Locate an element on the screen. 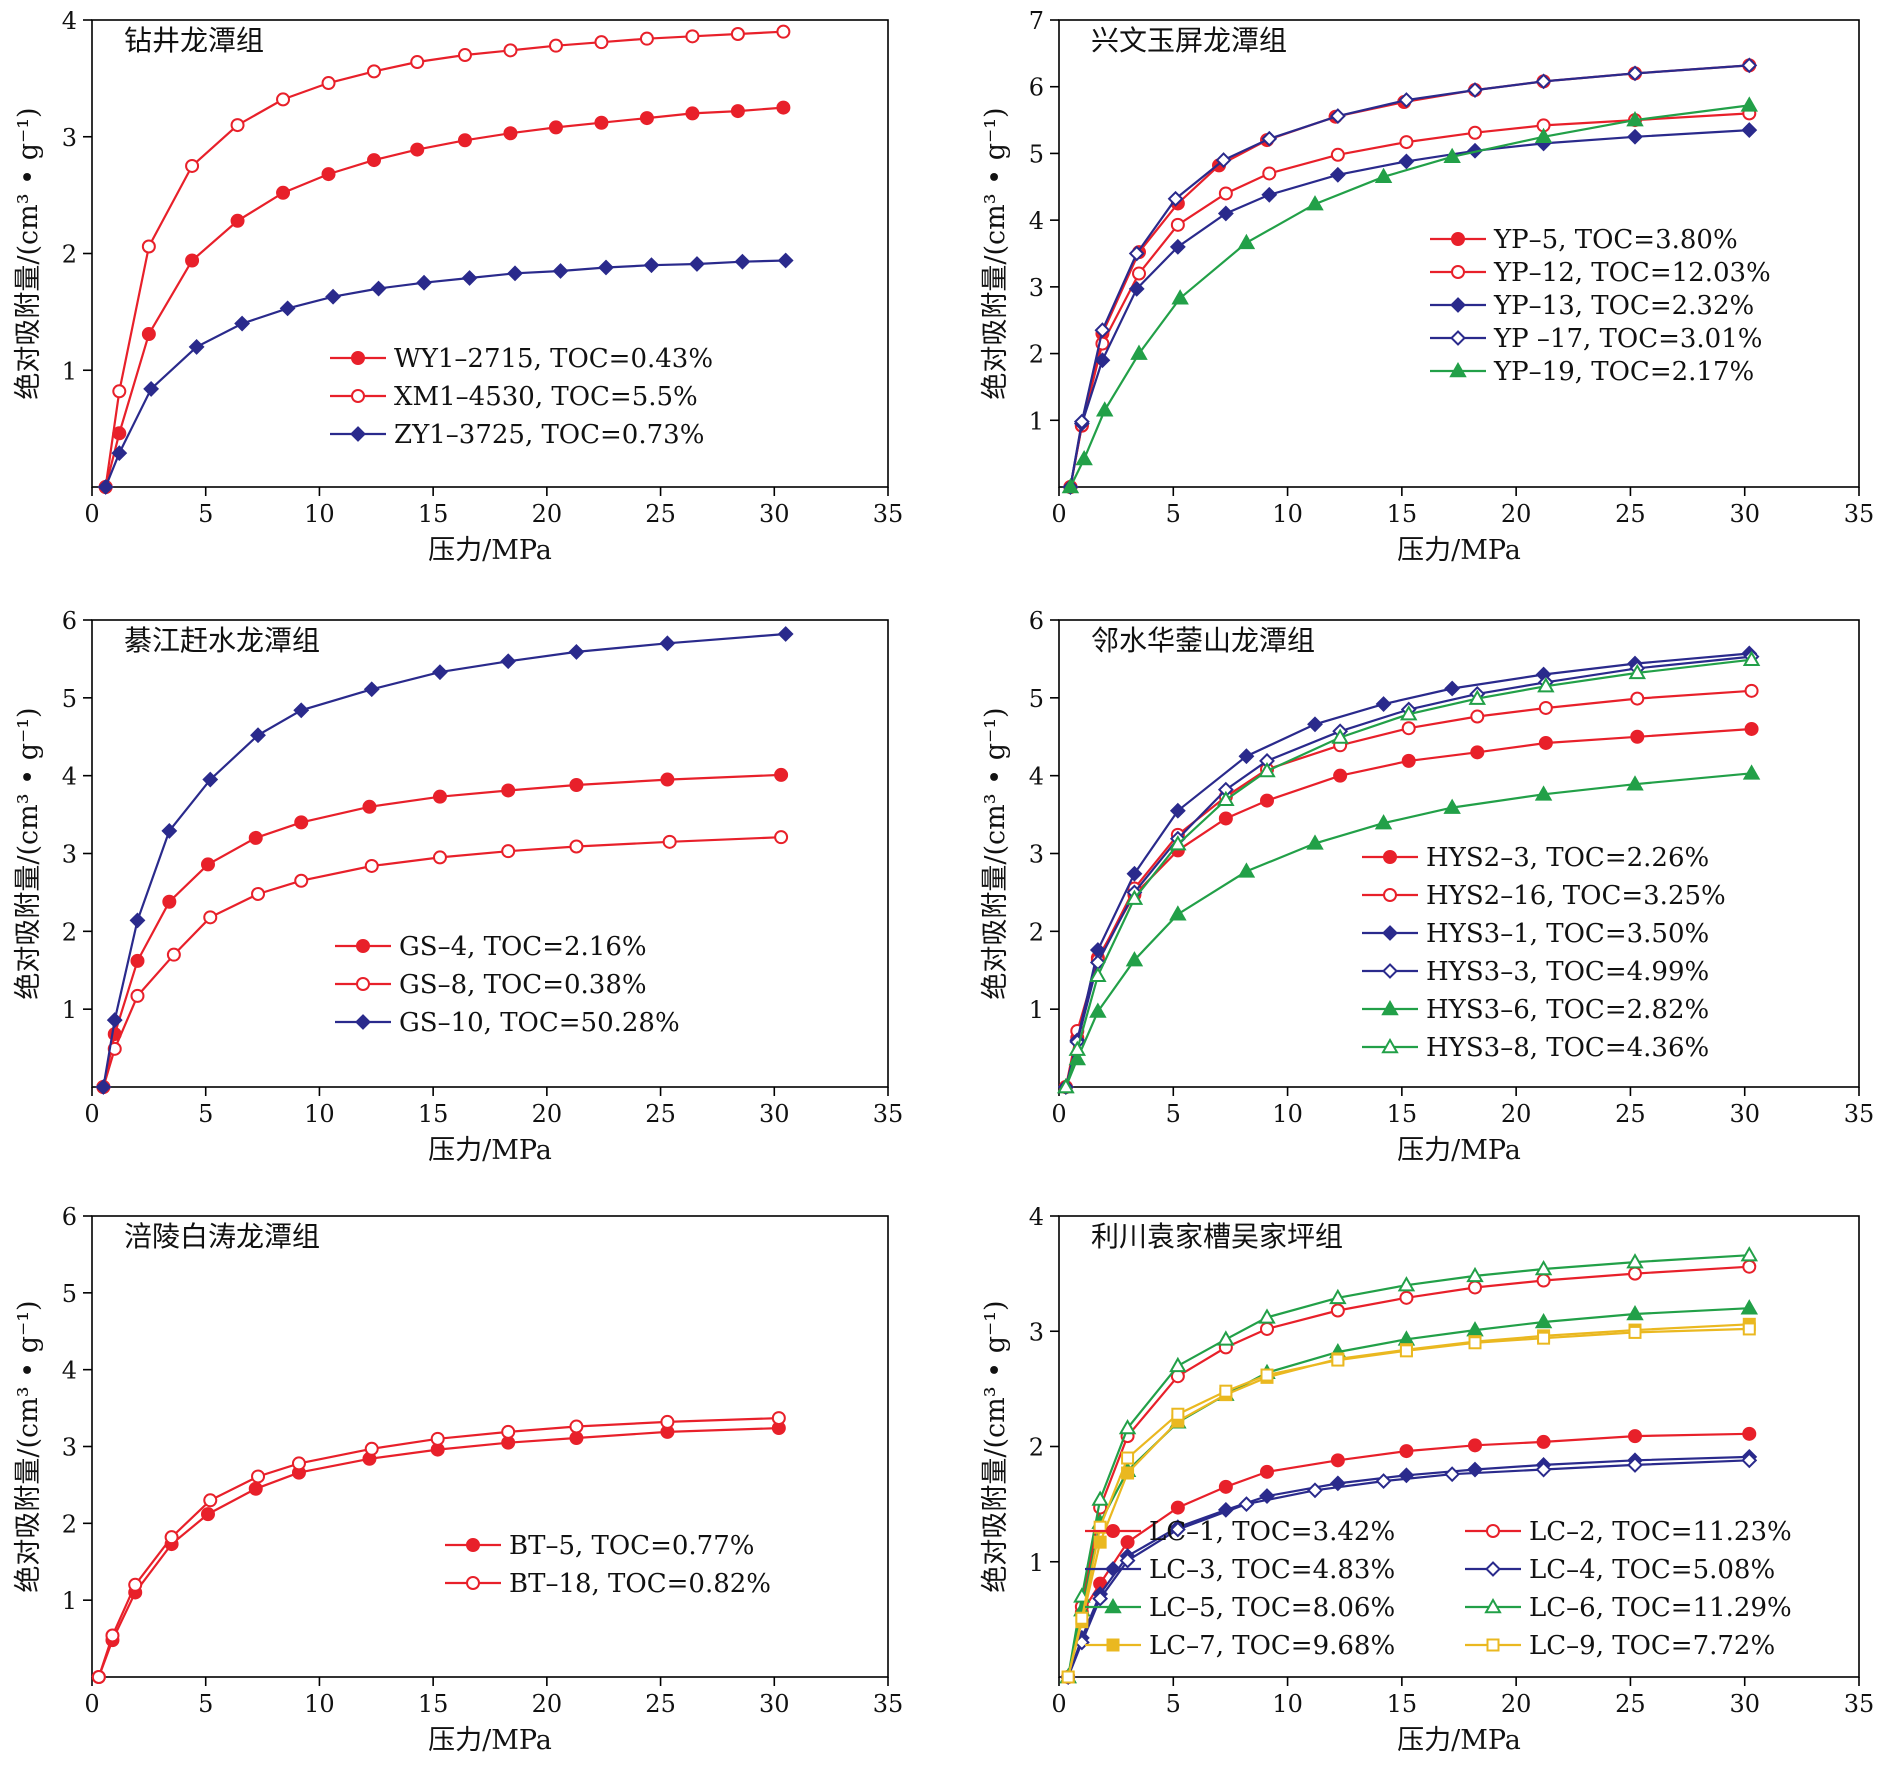 The height and width of the screenshot is (1774, 1879). x-tick-label: 10 is located at coordinates (319, 1114).